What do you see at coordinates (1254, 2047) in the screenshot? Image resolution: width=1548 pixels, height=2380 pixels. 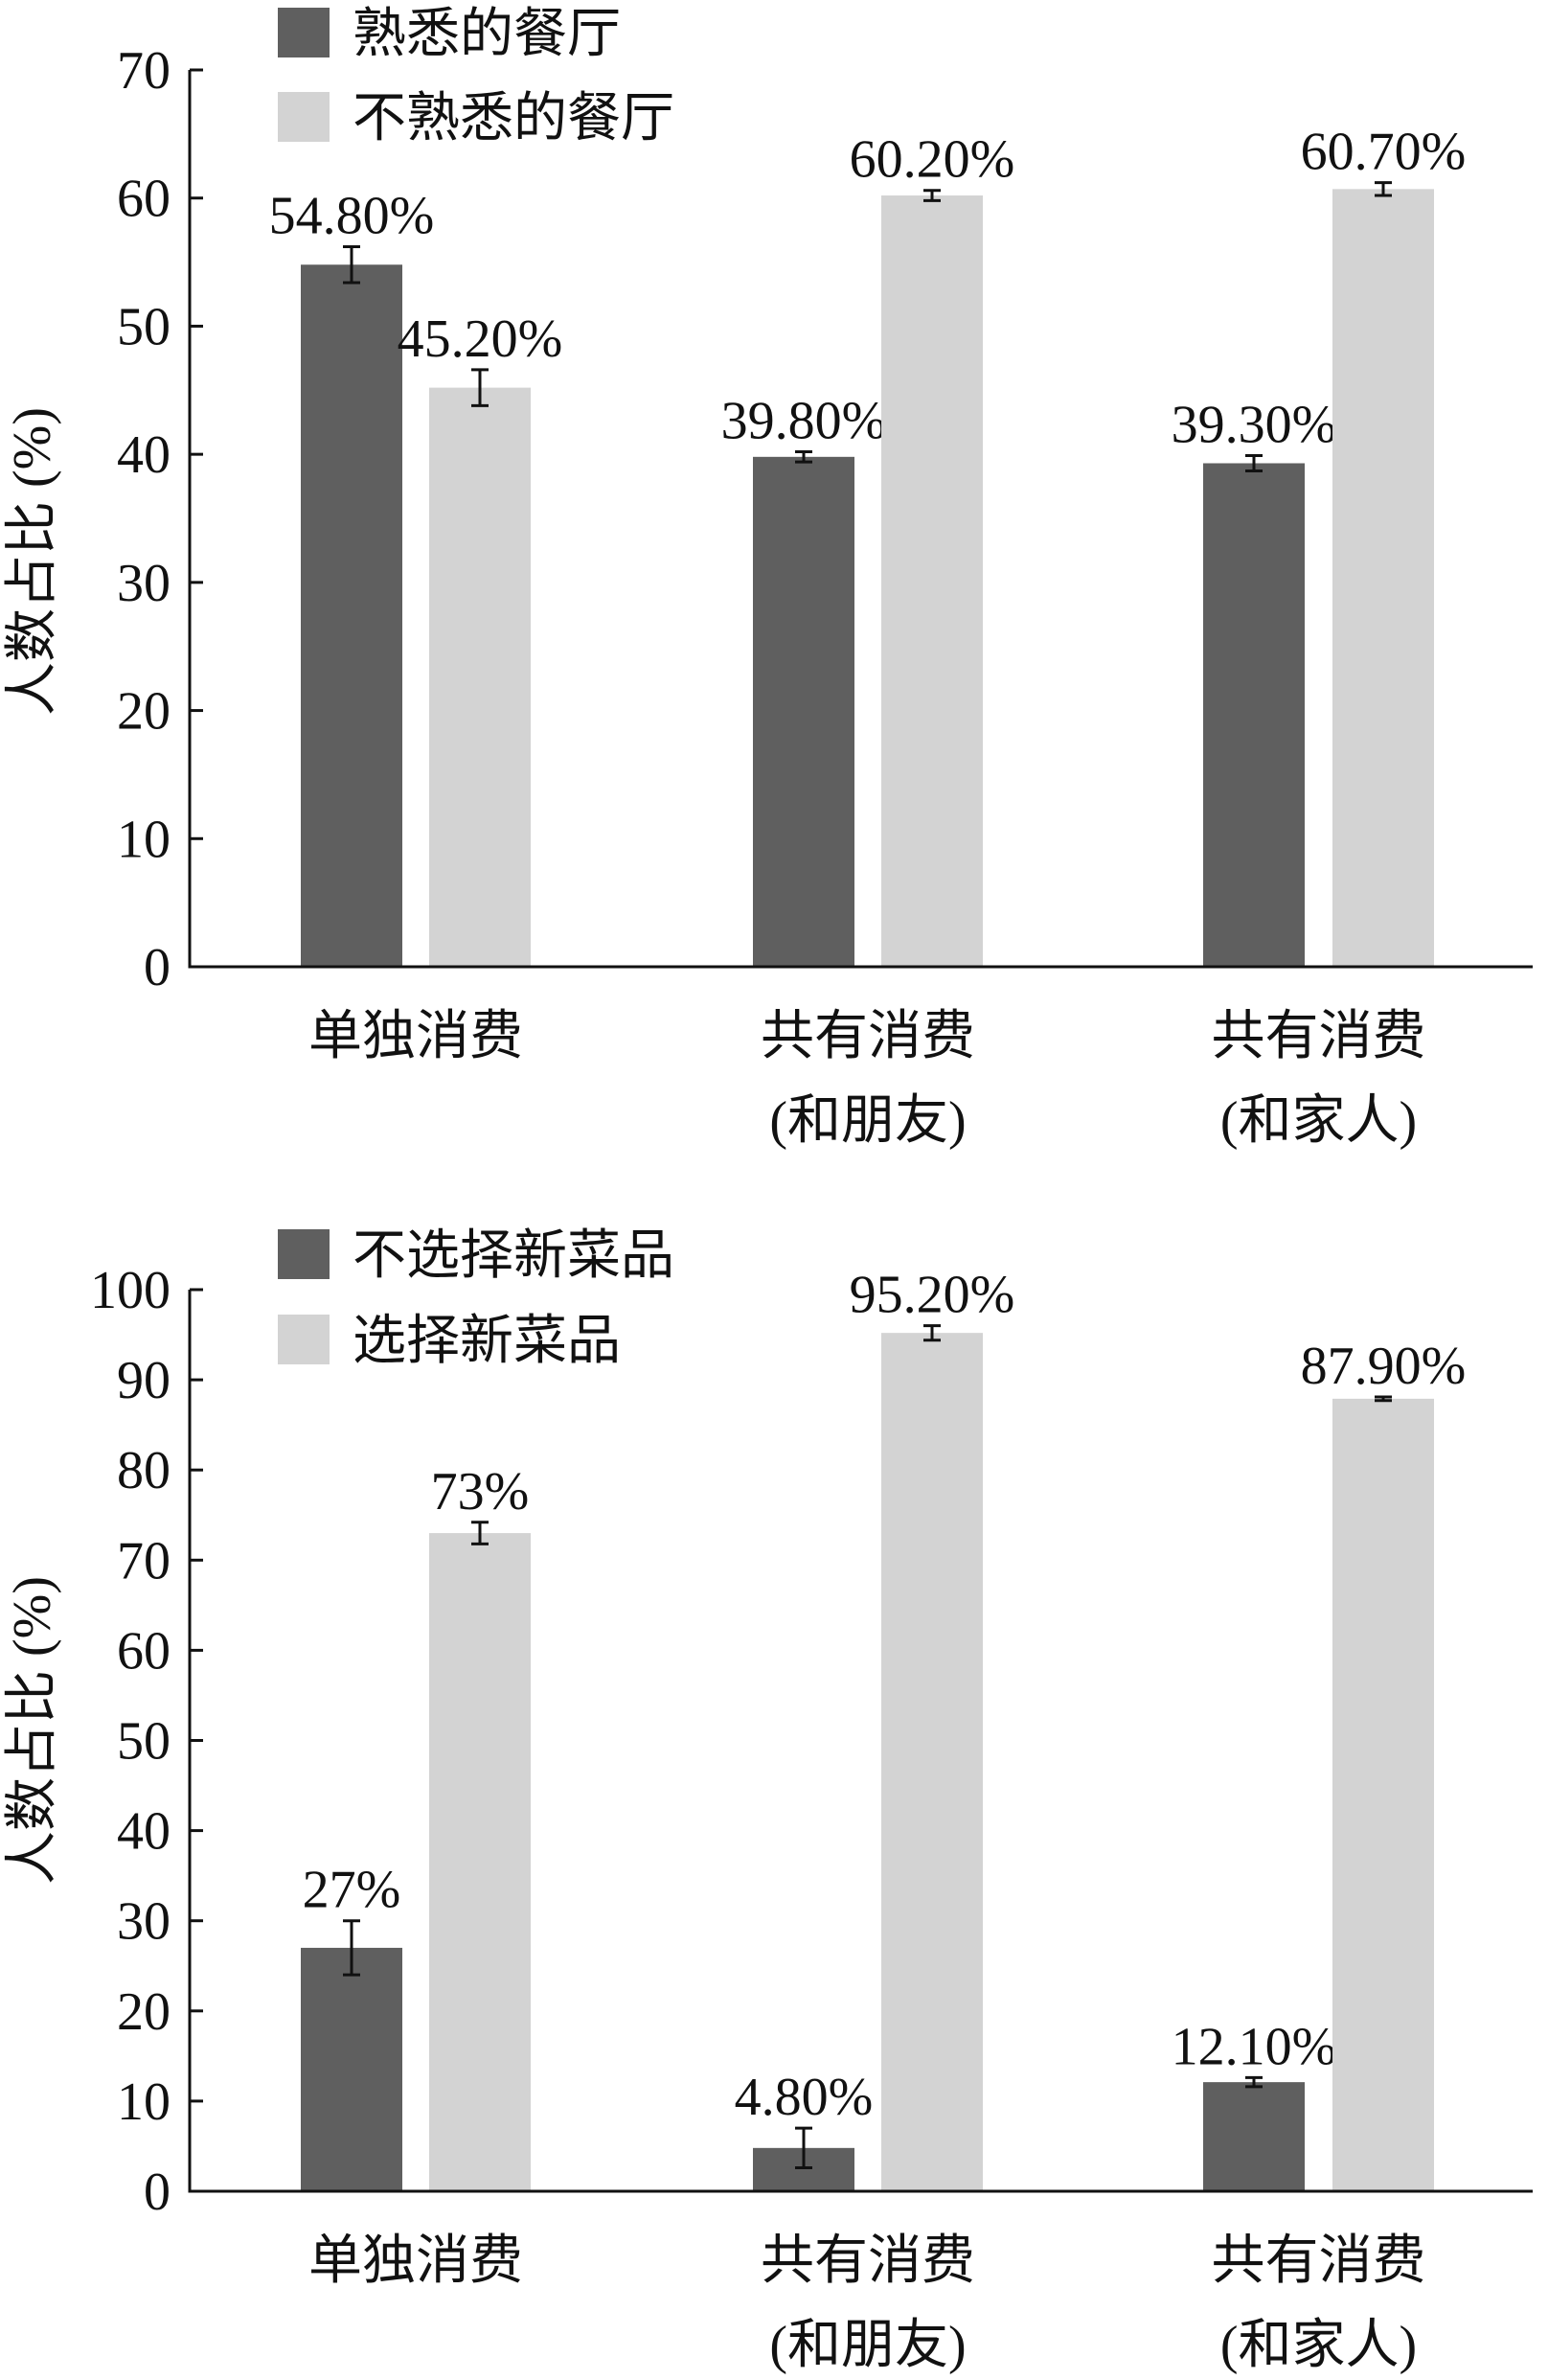 I see `data-label: 12.10%` at bounding box center [1254, 2047].